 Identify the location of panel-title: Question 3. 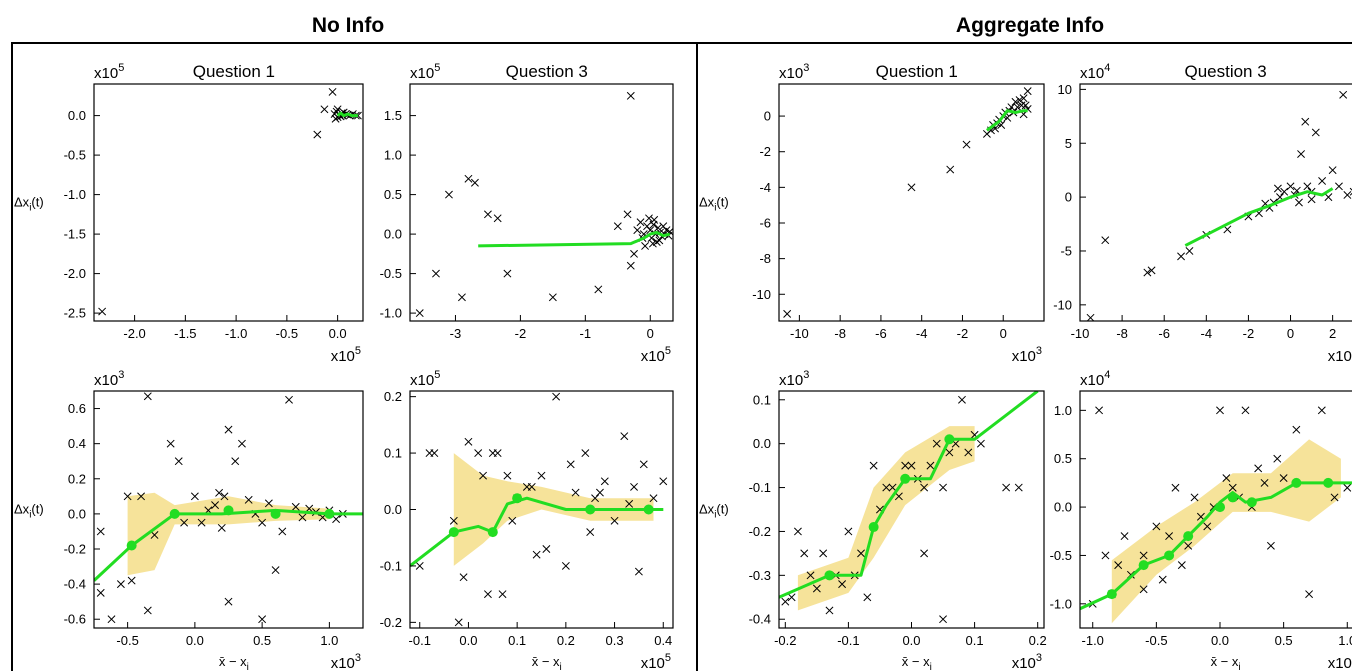
(547, 71).